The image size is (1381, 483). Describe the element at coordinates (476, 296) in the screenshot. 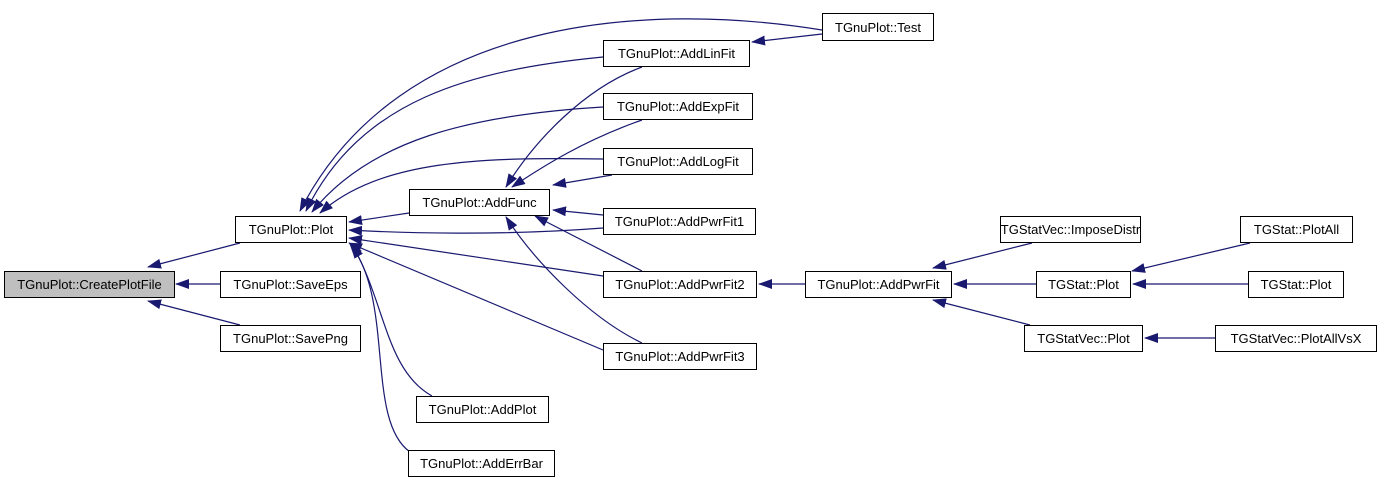

I see `edge-addpwrfit3-to-plot` at that location.